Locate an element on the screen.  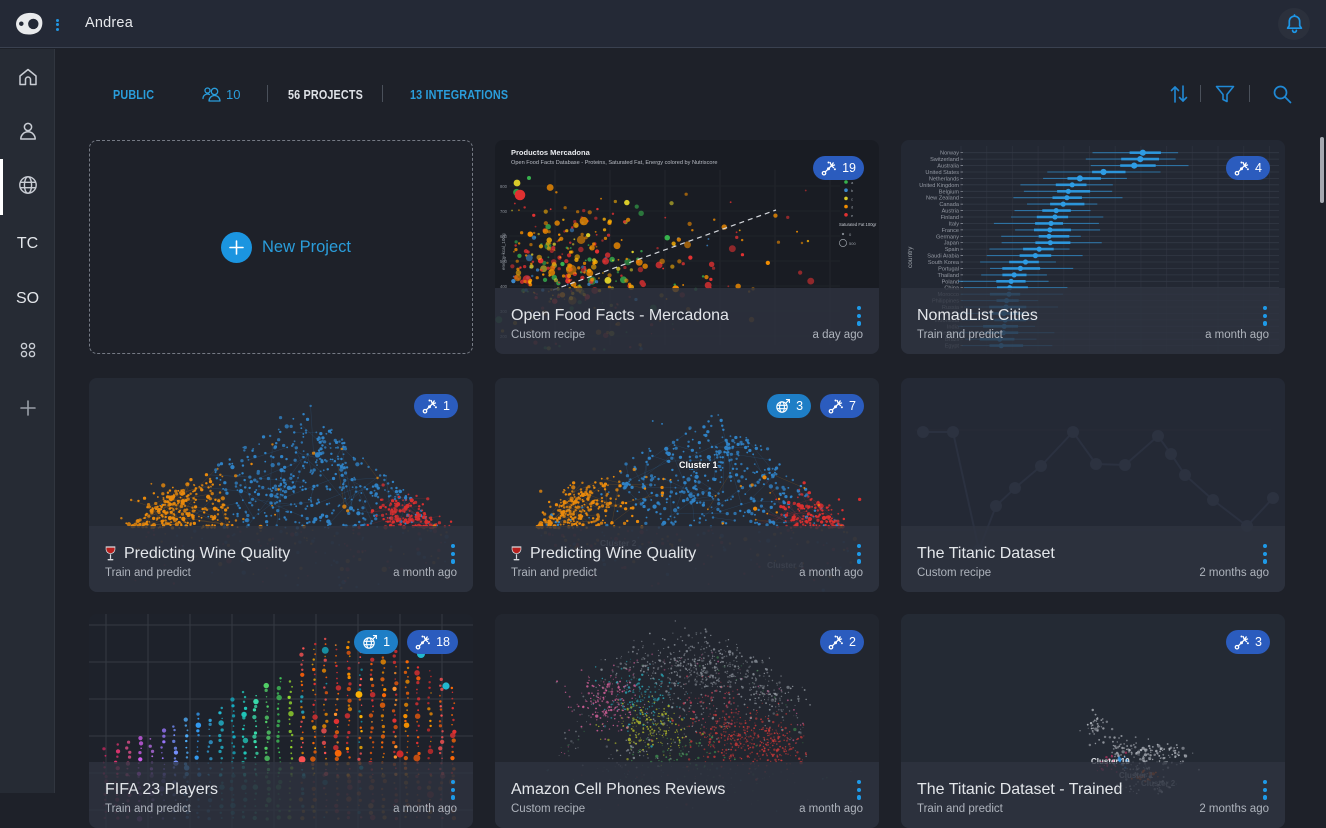
svg-text: Productos Mercadona is located at coordinates (551, 152).